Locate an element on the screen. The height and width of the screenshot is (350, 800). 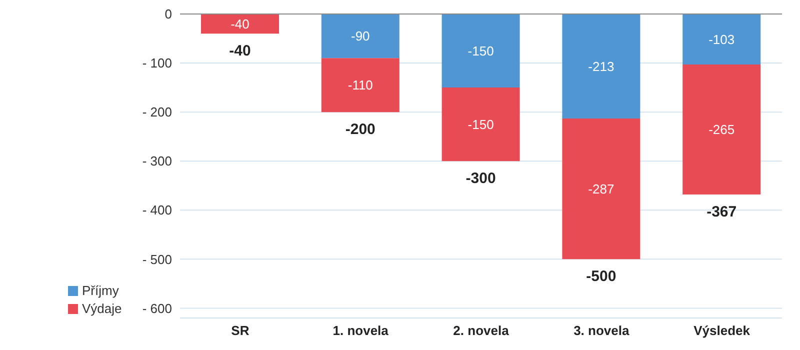
data-label: -90 is located at coordinates (360, 36).